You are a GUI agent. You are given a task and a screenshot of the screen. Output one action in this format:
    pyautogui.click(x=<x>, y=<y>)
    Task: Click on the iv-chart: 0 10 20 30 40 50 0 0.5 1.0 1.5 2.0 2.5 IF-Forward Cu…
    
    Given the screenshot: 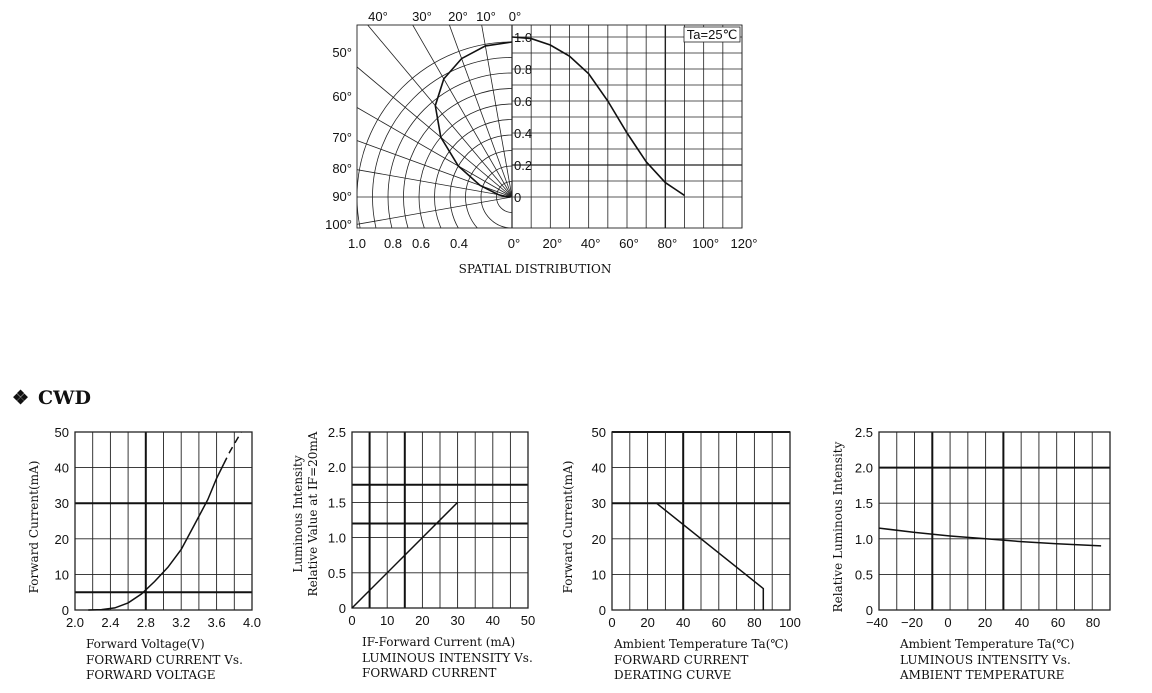 What is the action you would take?
    pyautogui.click(x=413, y=552)
    